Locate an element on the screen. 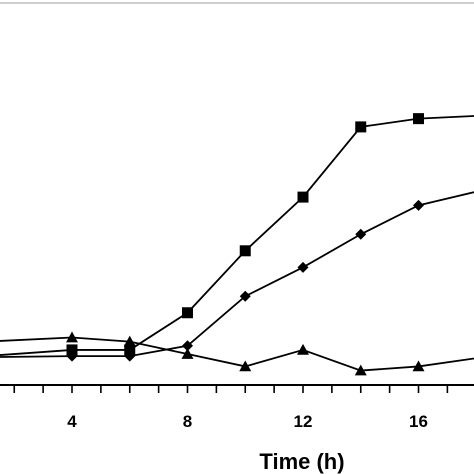 This screenshot has height=474, width=474. x-tick-label: 4 is located at coordinates (72, 421).